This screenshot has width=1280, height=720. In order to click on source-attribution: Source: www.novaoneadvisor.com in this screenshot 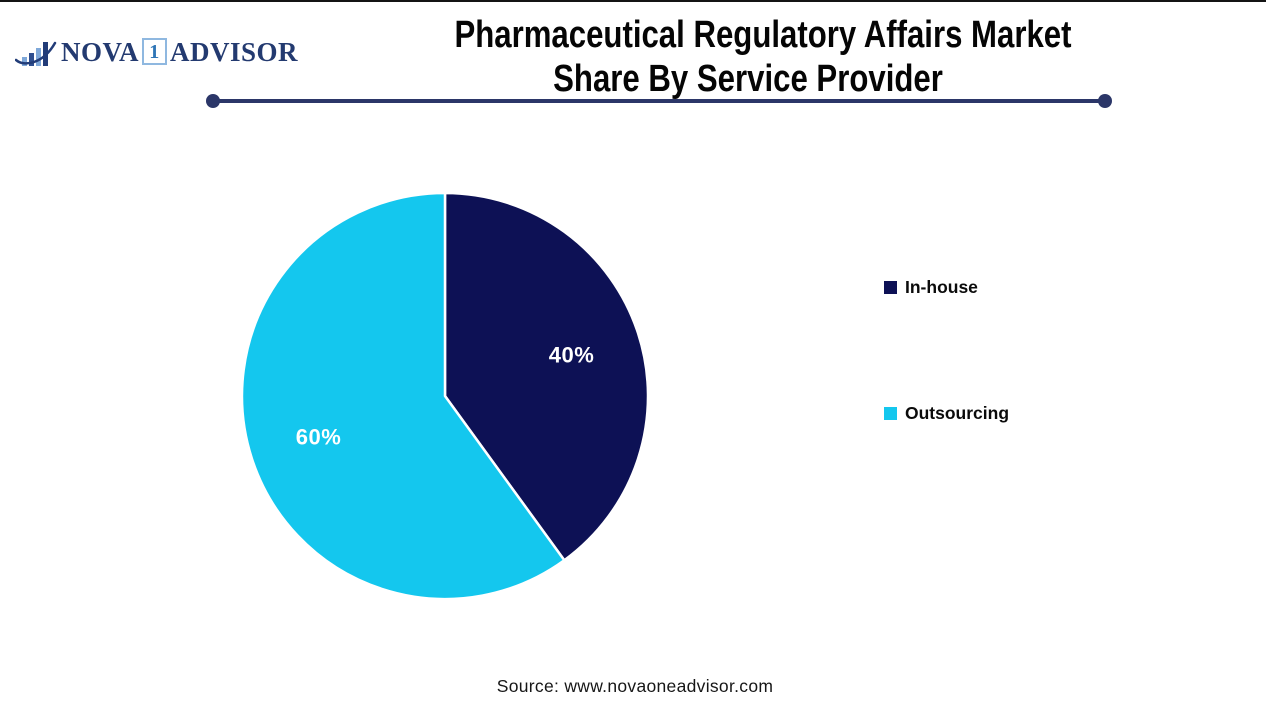, I will do `click(635, 686)`.